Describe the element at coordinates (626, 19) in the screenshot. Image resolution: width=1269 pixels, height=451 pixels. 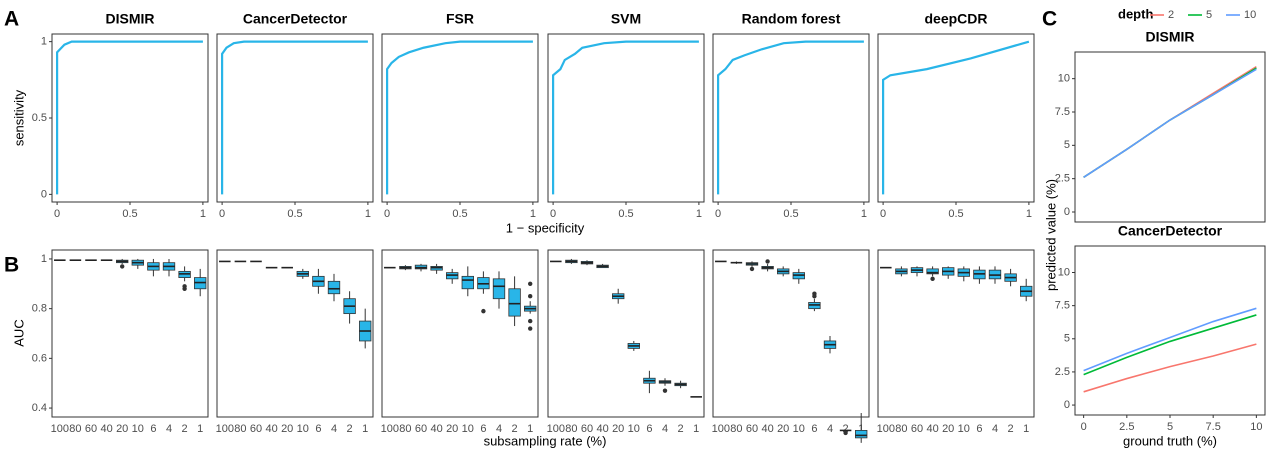
I see `chart-title: SVM` at that location.